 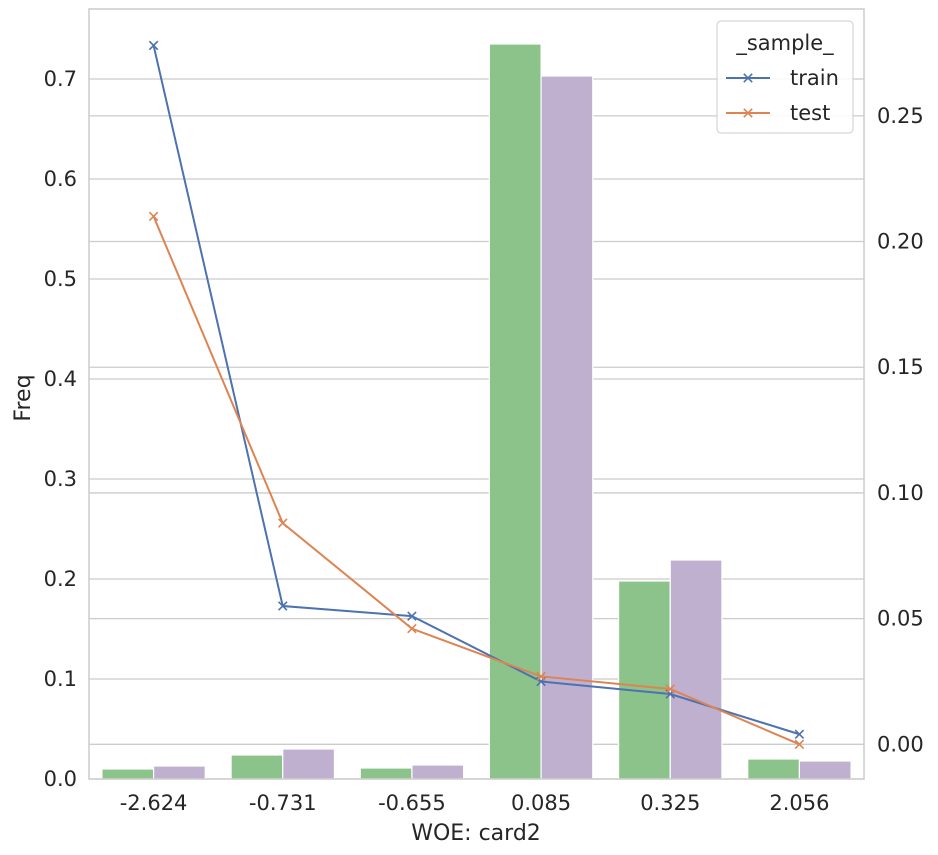 What do you see at coordinates (900, 744) in the screenshot?
I see `right-tick-label: 0.00` at bounding box center [900, 744].